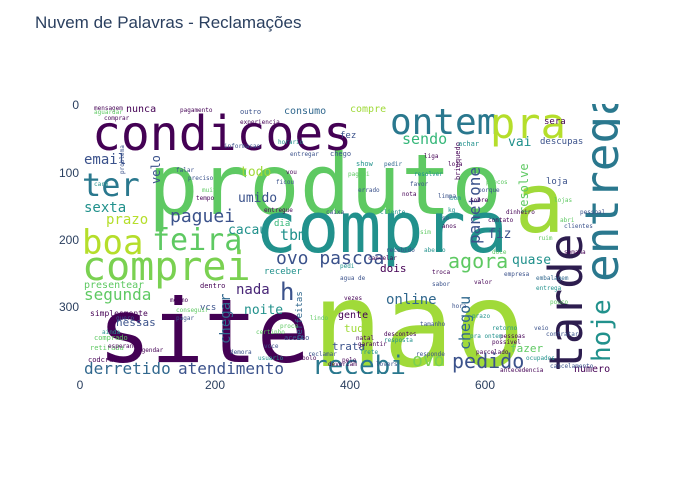  What do you see at coordinates (151, 350) in the screenshot?
I see `cloud-word: agendar` at bounding box center [151, 350].